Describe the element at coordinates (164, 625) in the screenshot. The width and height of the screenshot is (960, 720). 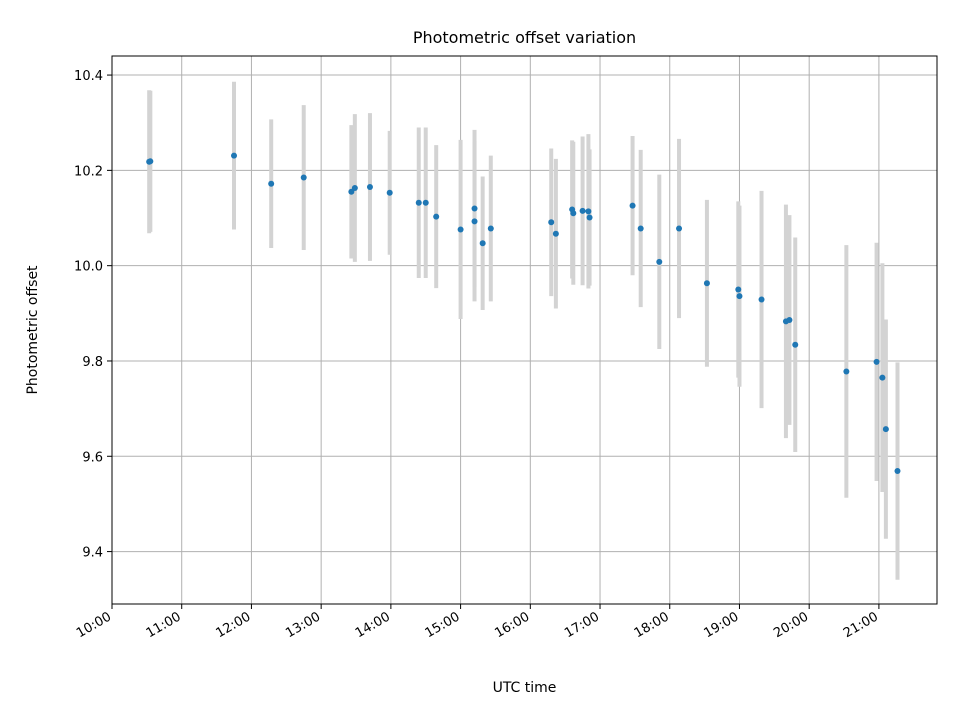
I see `x-tick-label: 11:00` at that location.